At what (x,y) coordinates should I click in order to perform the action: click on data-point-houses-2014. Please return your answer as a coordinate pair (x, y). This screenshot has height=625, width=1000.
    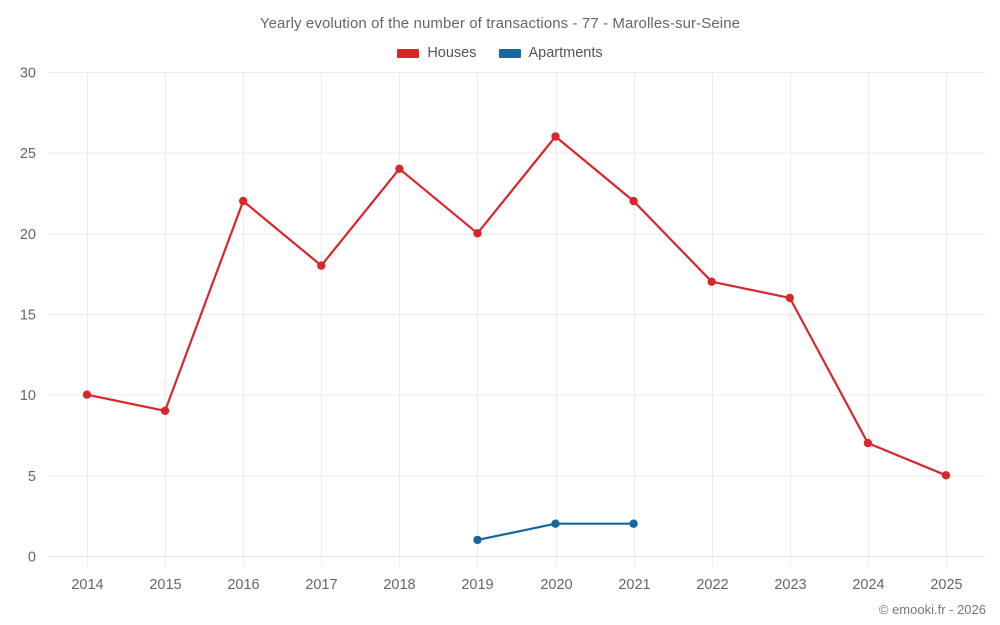
    Looking at the image, I should click on (87, 394).